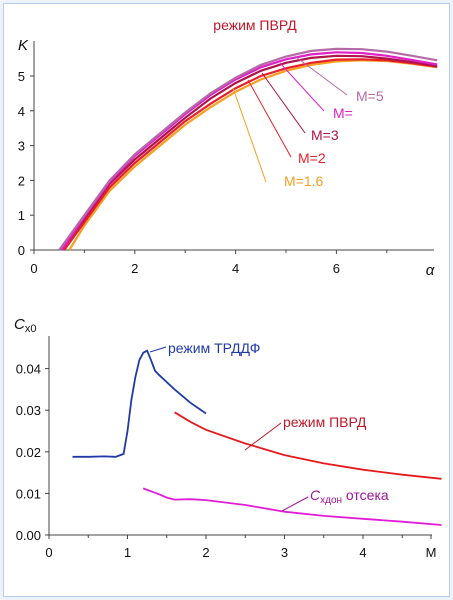 The height and width of the screenshot is (600, 453). I want to click on leader-trddf, so click(158, 349).